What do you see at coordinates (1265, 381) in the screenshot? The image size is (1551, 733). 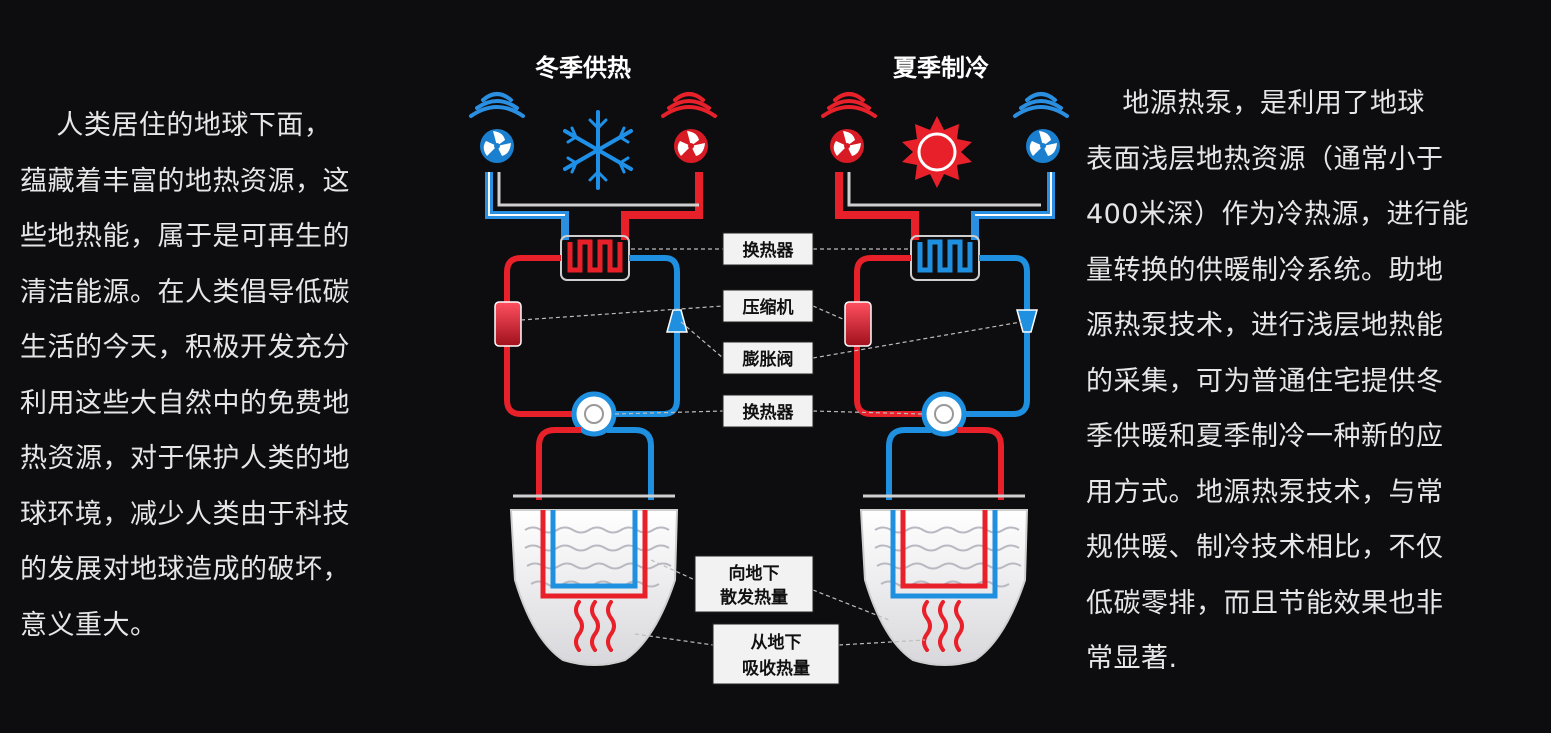 I see `paragraph-line: 的采集，可为普通住宅提供冬` at bounding box center [1265, 381].